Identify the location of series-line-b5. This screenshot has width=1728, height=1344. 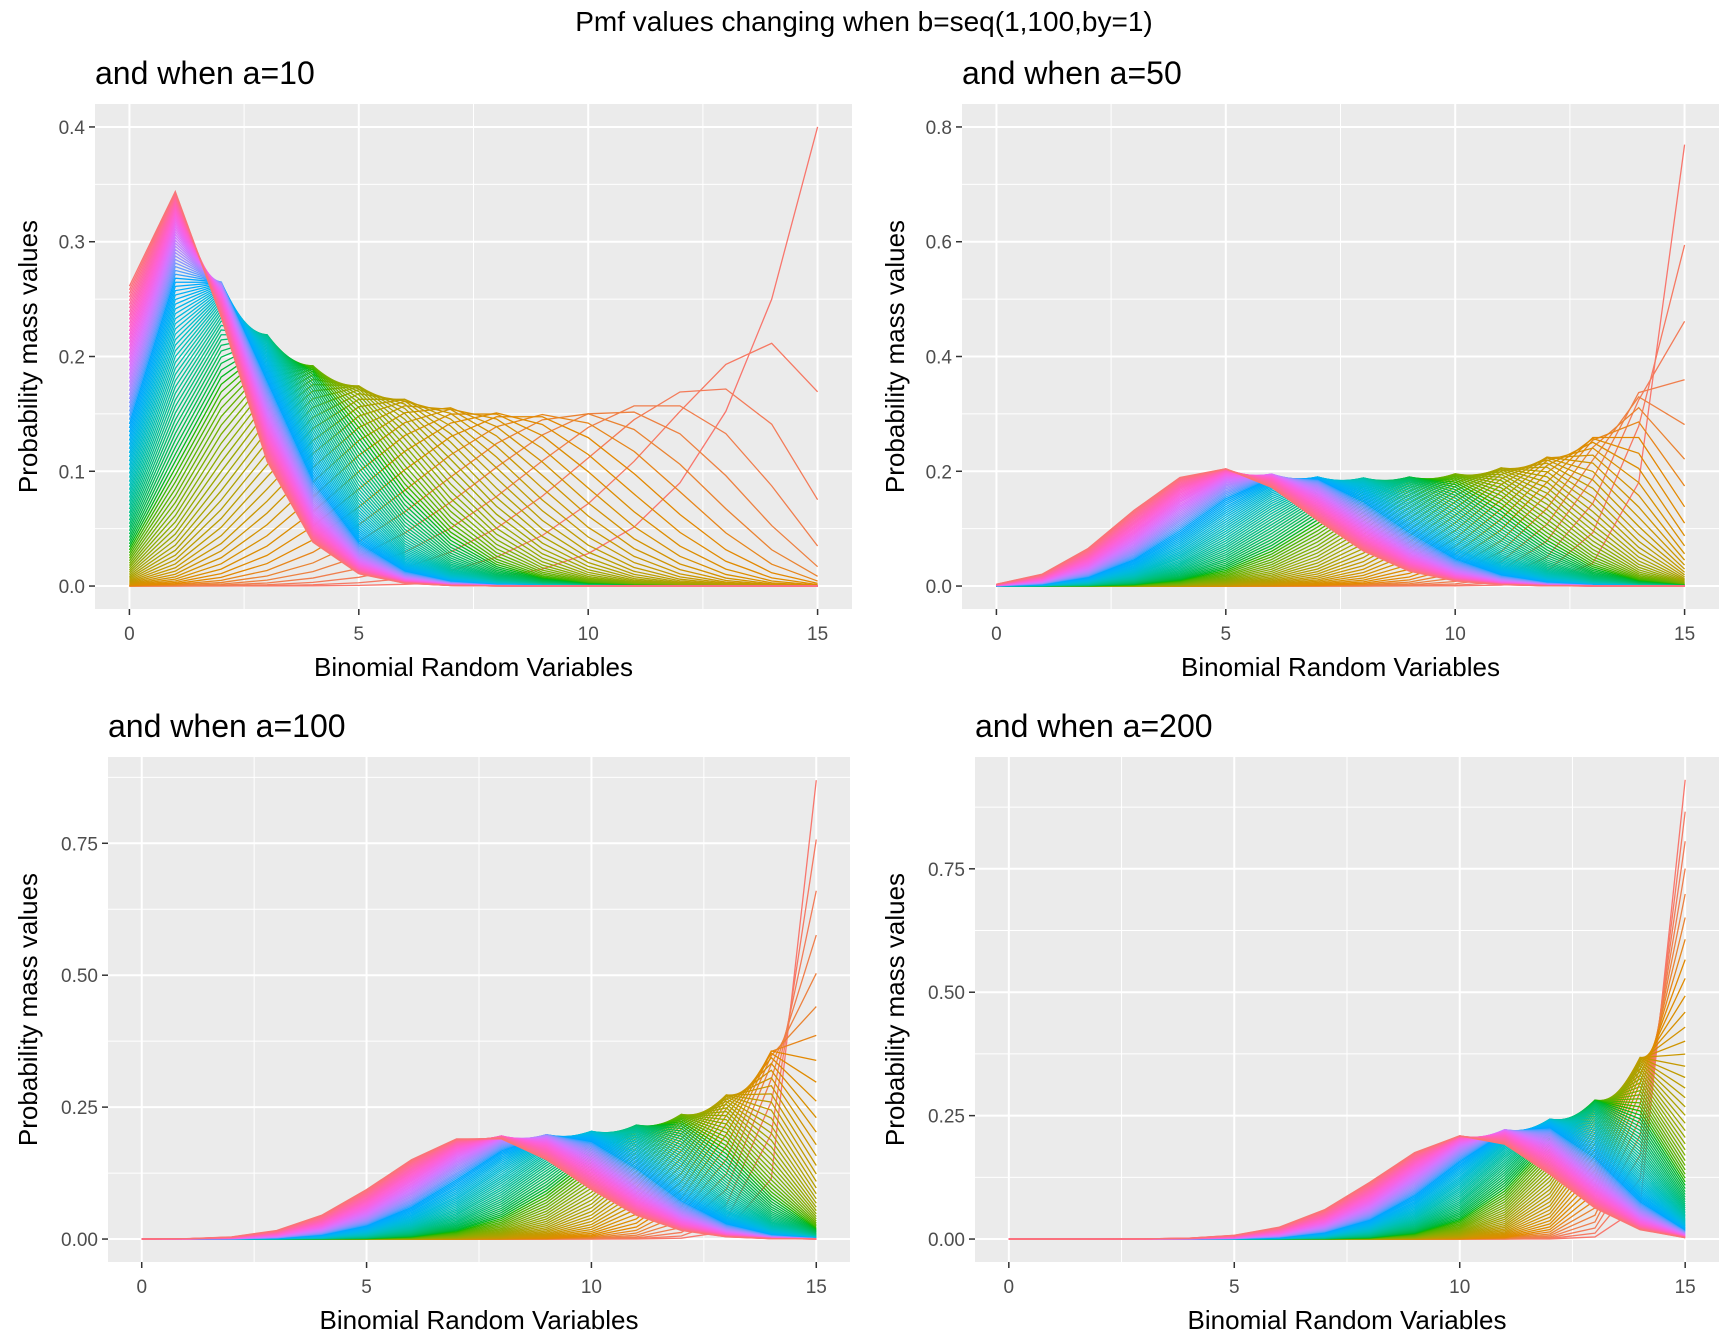
(474, 499).